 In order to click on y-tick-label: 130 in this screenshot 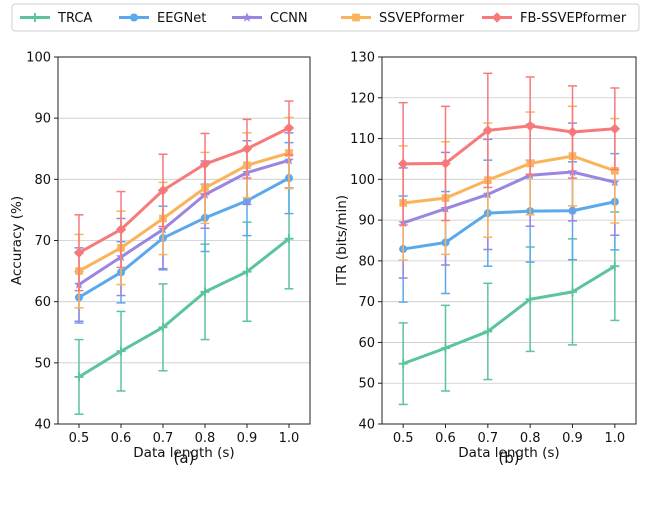, I will do `click(362, 58)`.